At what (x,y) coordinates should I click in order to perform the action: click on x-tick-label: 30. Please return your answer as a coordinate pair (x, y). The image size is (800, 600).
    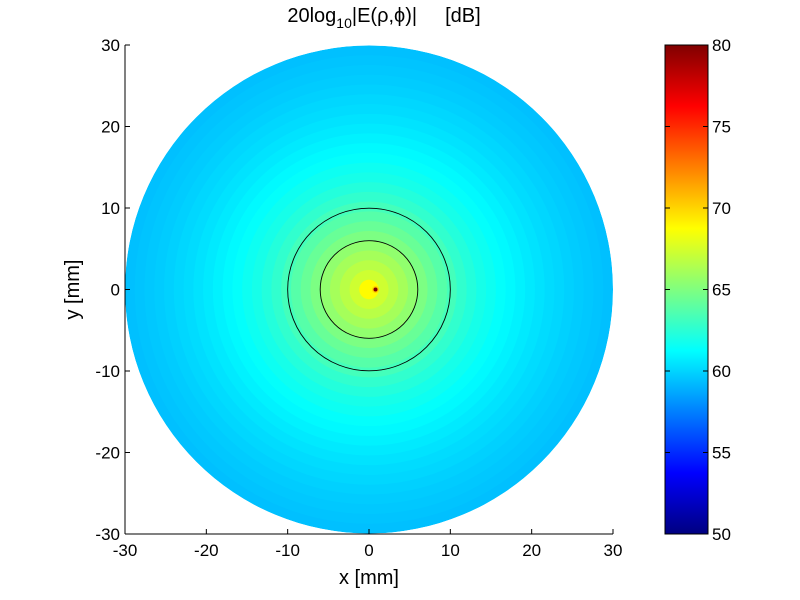
    Looking at the image, I should click on (613, 550).